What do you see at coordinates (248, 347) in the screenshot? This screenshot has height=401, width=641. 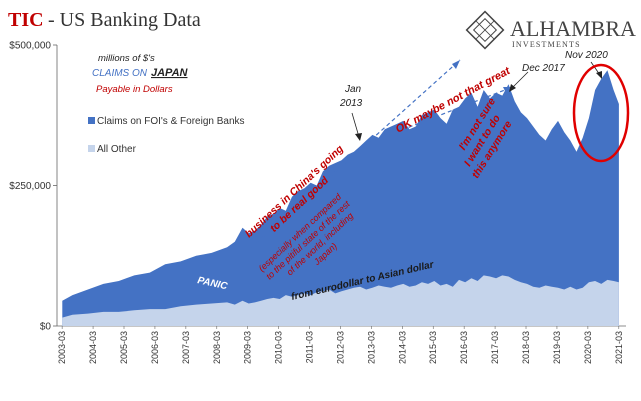 I see `x-tick-label: 2009-03` at bounding box center [248, 347].